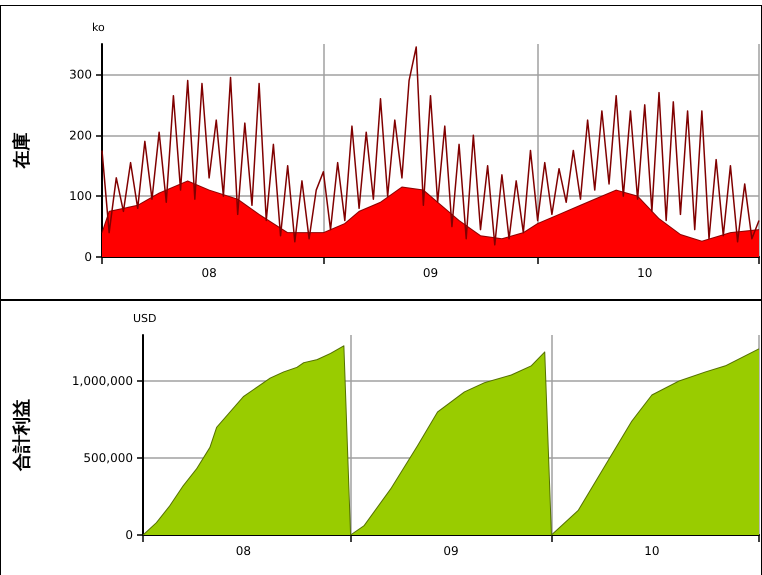  Describe the element at coordinates (98, 27) in the screenshot. I see `text: ko` at that location.